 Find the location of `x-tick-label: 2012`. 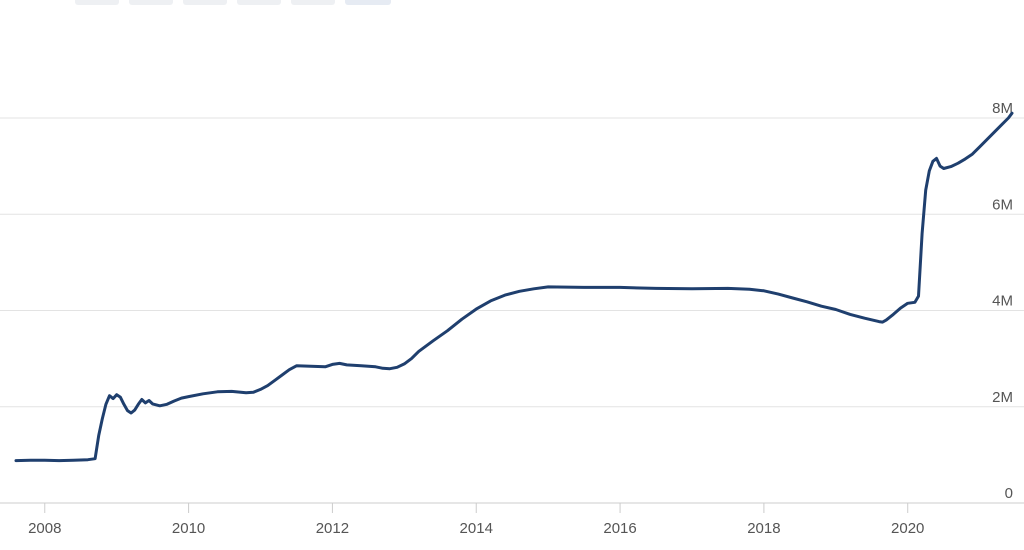

x-tick-label: 2012 is located at coordinates (332, 528).